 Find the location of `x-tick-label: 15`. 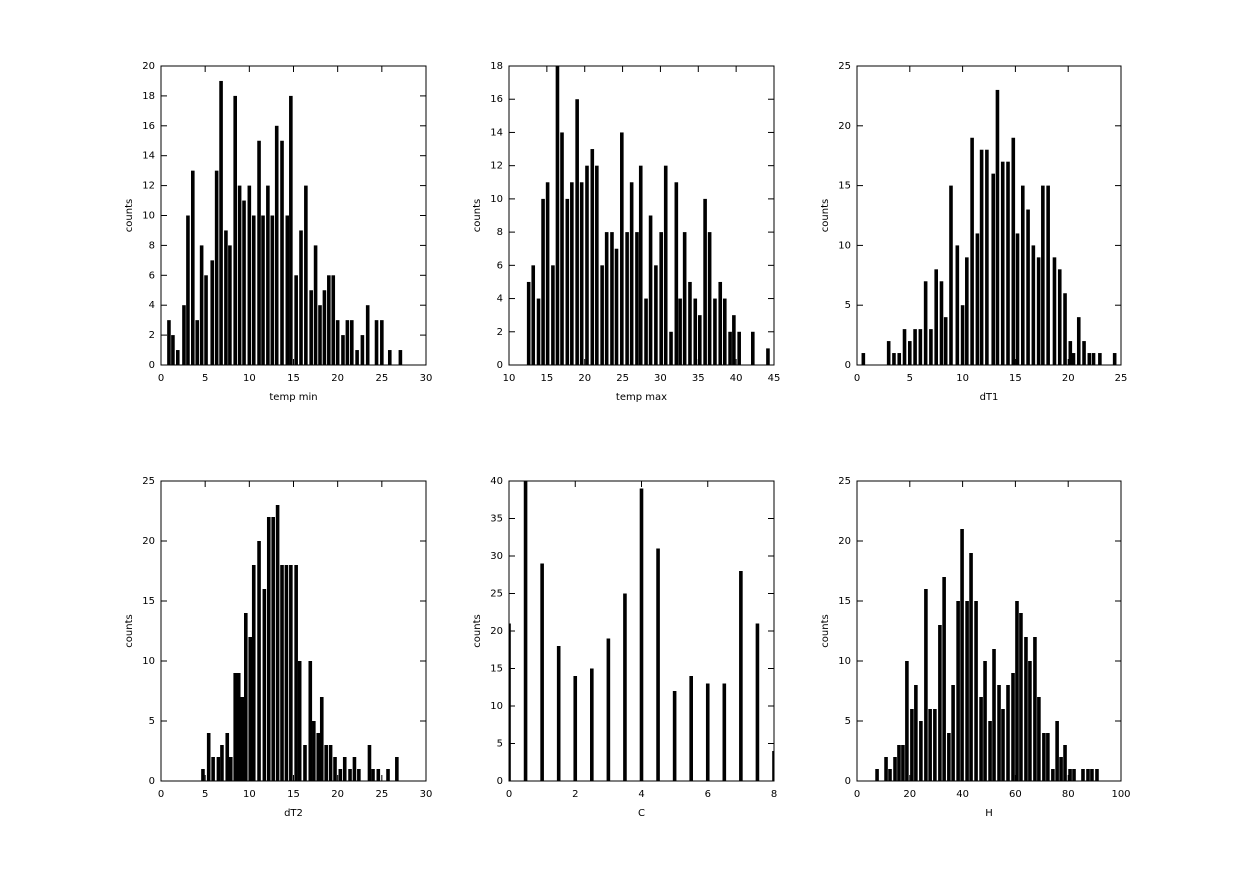

x-tick-label: 15 is located at coordinates (1015, 378).